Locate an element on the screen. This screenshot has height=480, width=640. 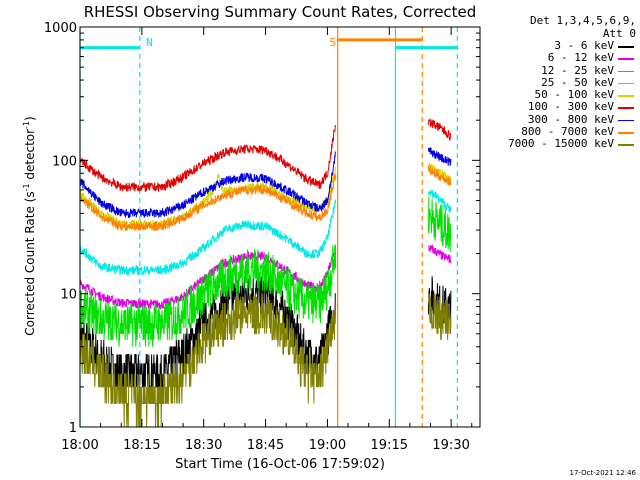
series-line-8-pre is located at coordinates (208, 360).